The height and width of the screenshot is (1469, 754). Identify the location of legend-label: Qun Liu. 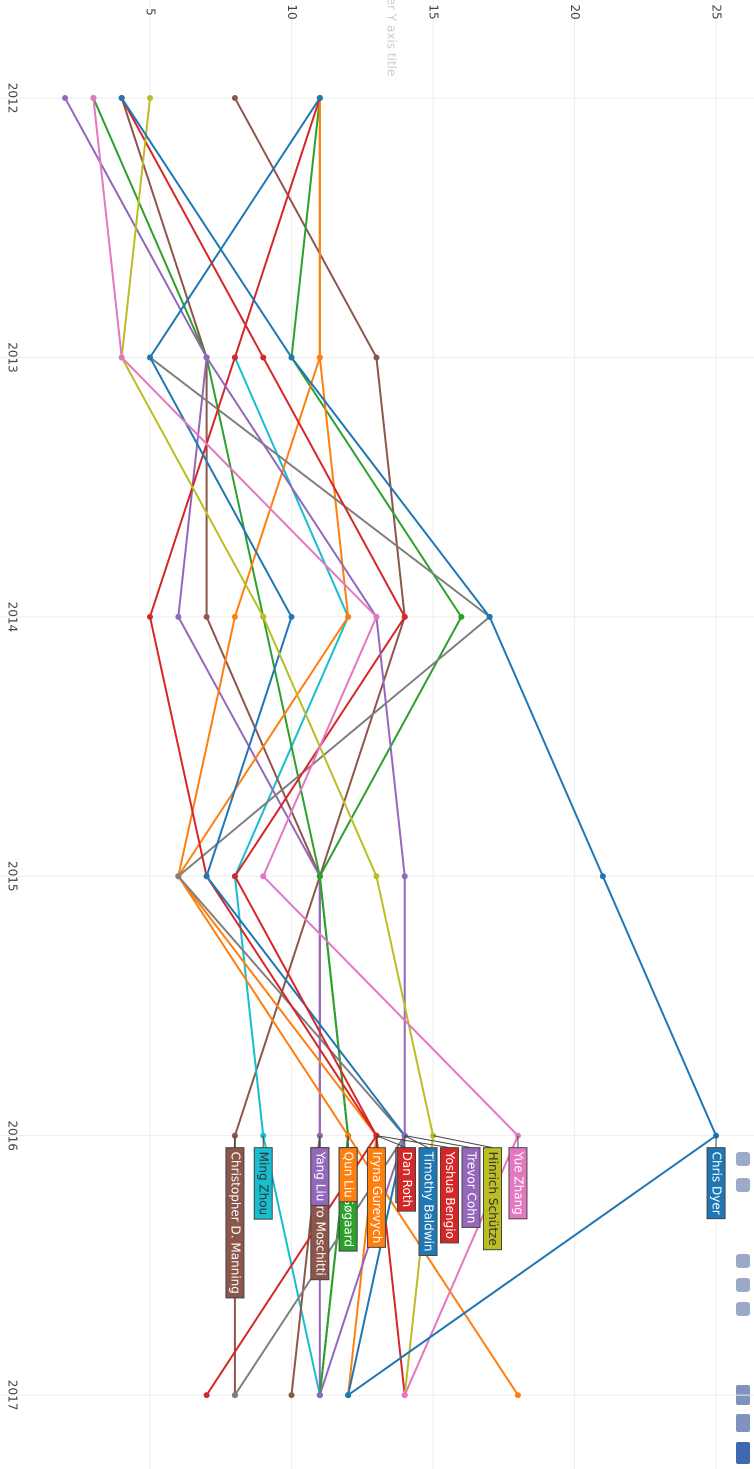
(349, 1175).